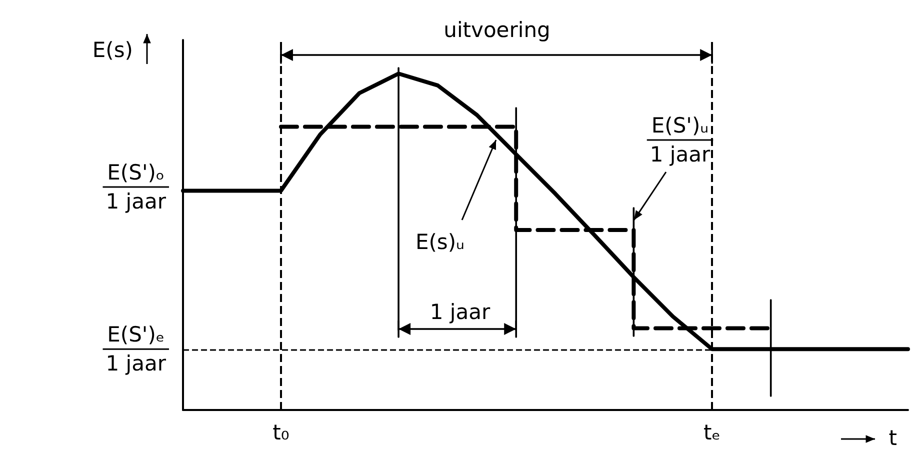 This screenshot has width=911, height=460. Describe the element at coordinates (440, 242) in the screenshot. I see `annotation: E(s)ᵤ` at that location.